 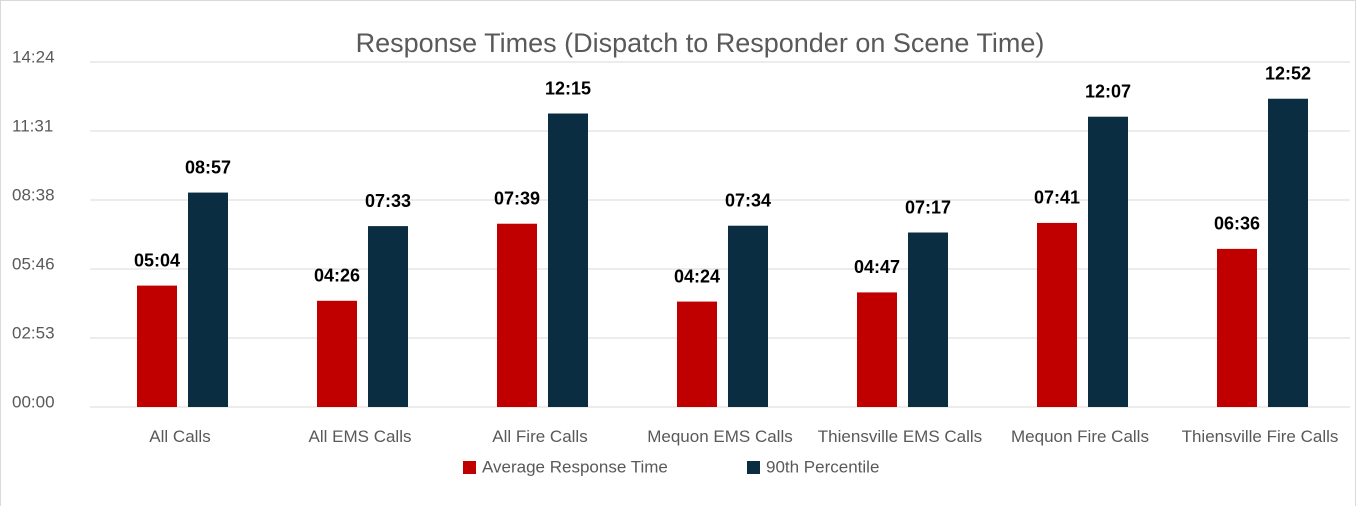 I want to click on data-label: 04:47, so click(x=877, y=267).